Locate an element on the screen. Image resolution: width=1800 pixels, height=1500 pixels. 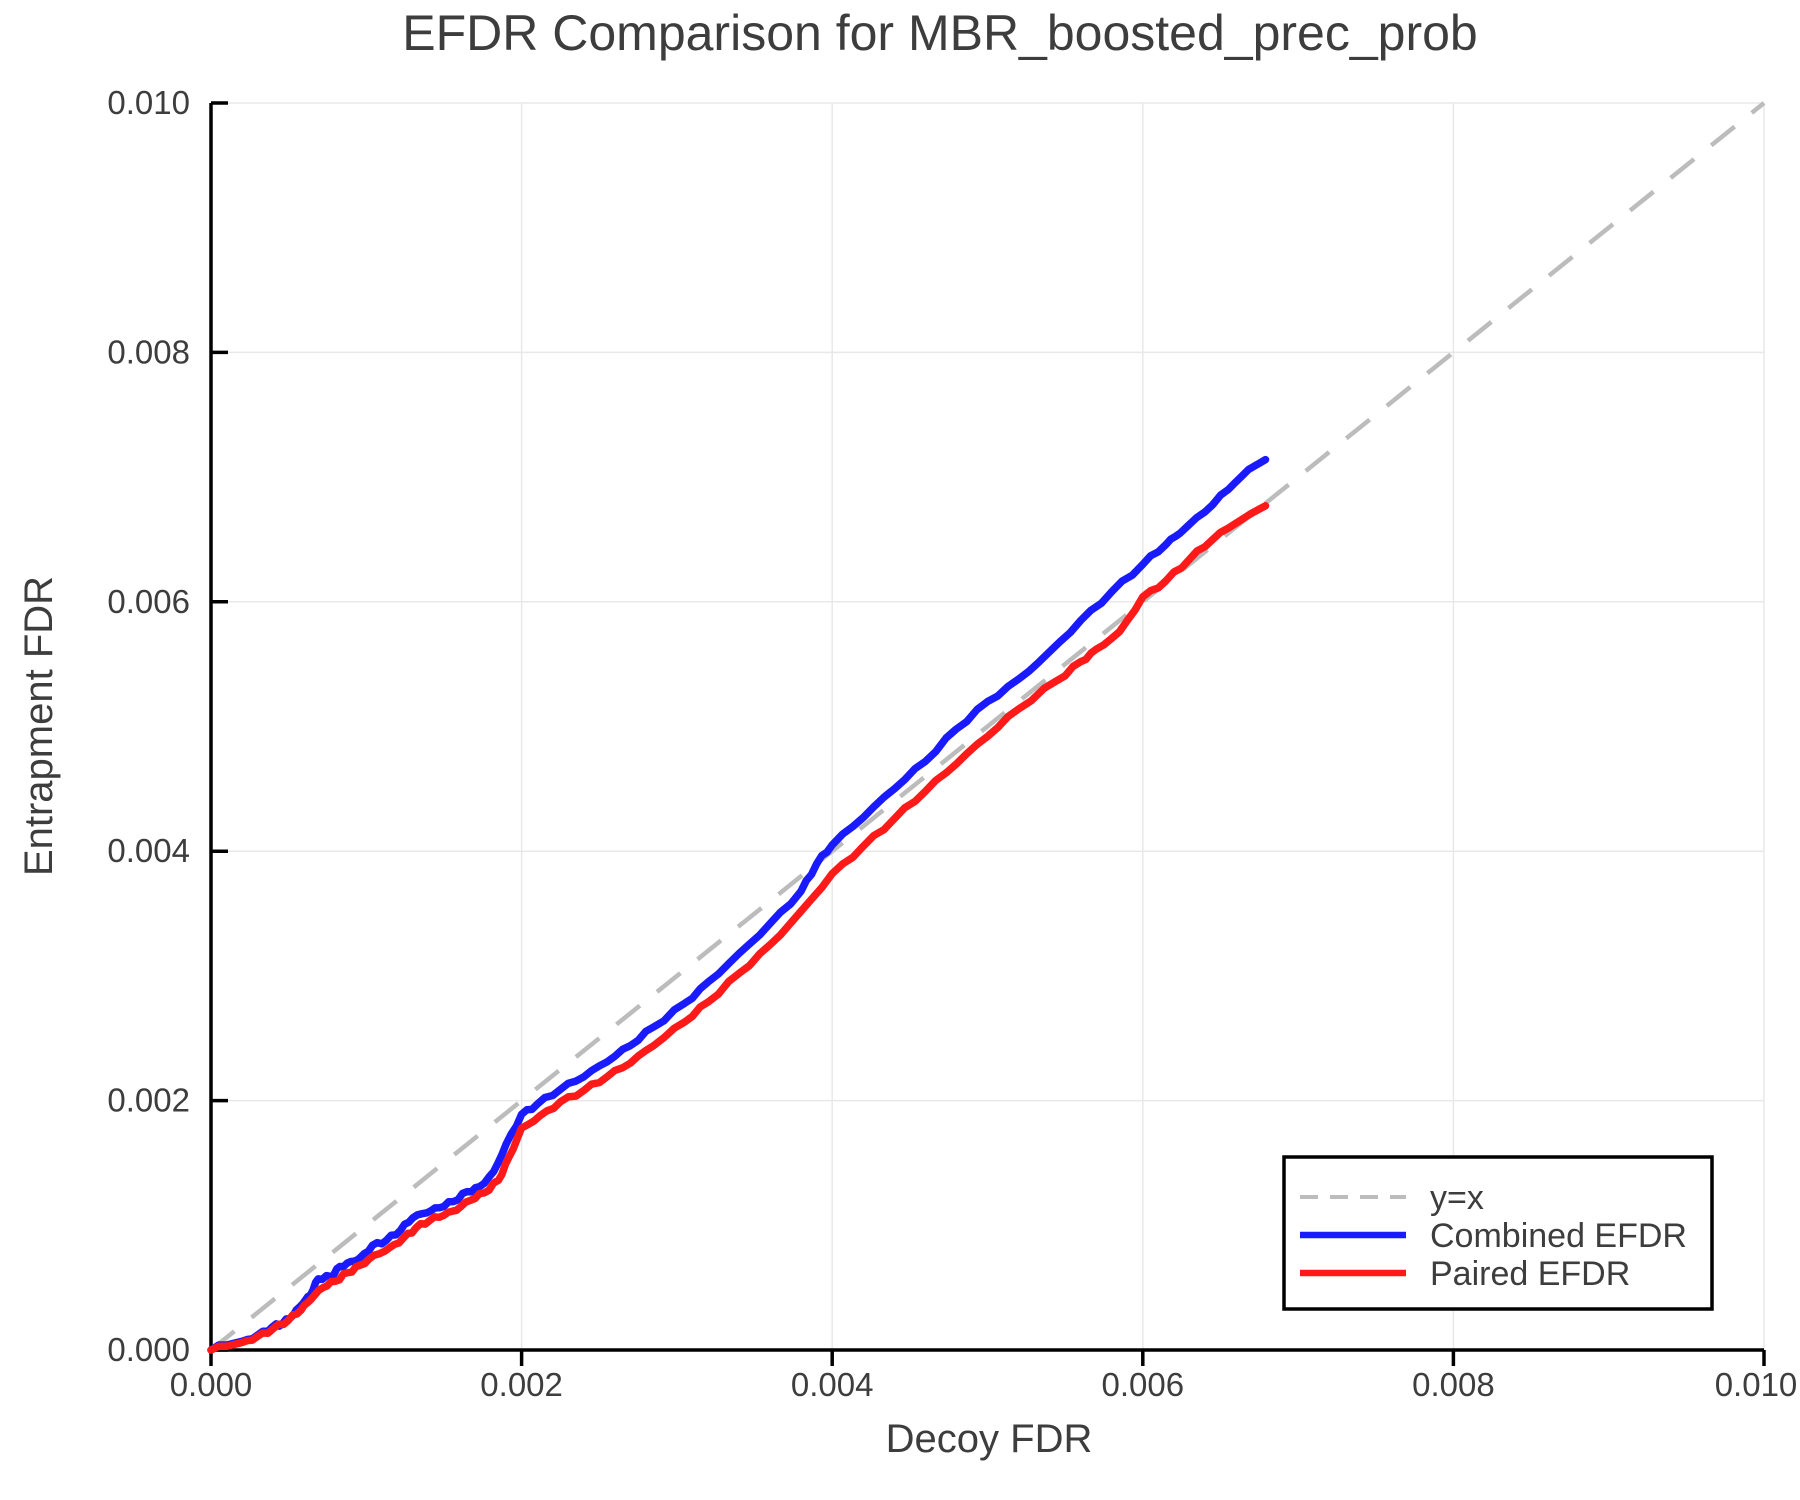
legend-label-combined: Combined EFDR is located at coordinates (1558, 1236).